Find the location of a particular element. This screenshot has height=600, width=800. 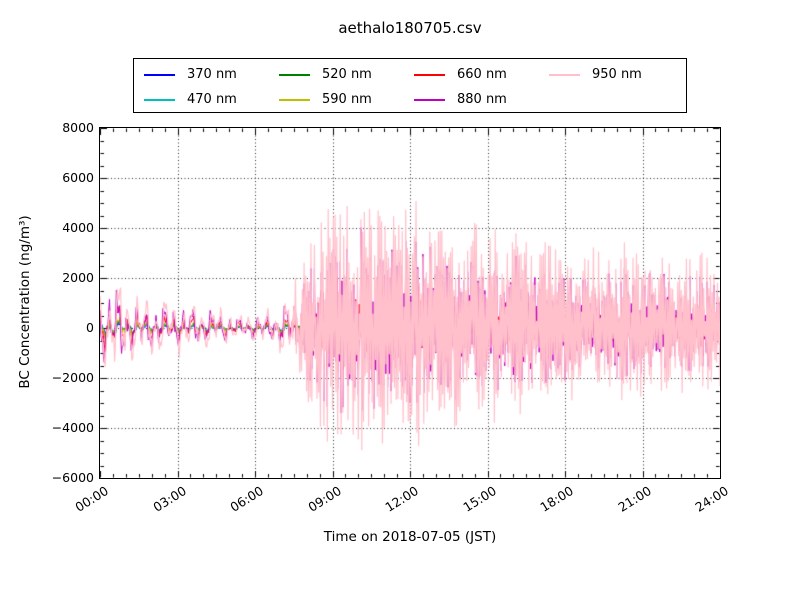

x-tick-label: 15:00 is located at coordinates (479, 499).